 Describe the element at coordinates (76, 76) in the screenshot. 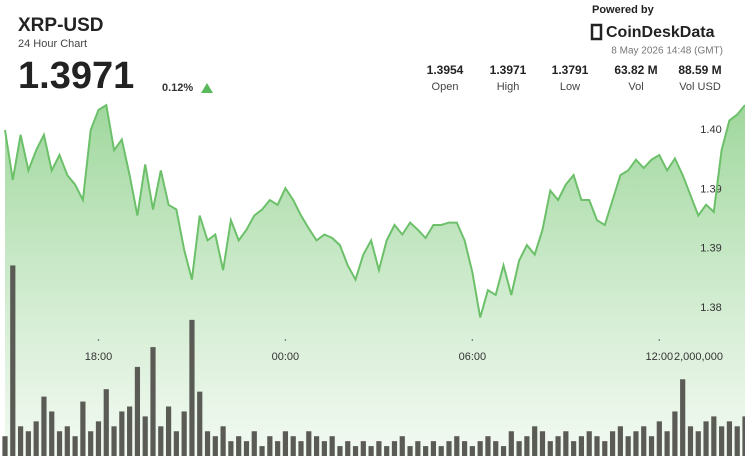

I see `price: 1.3971` at that location.